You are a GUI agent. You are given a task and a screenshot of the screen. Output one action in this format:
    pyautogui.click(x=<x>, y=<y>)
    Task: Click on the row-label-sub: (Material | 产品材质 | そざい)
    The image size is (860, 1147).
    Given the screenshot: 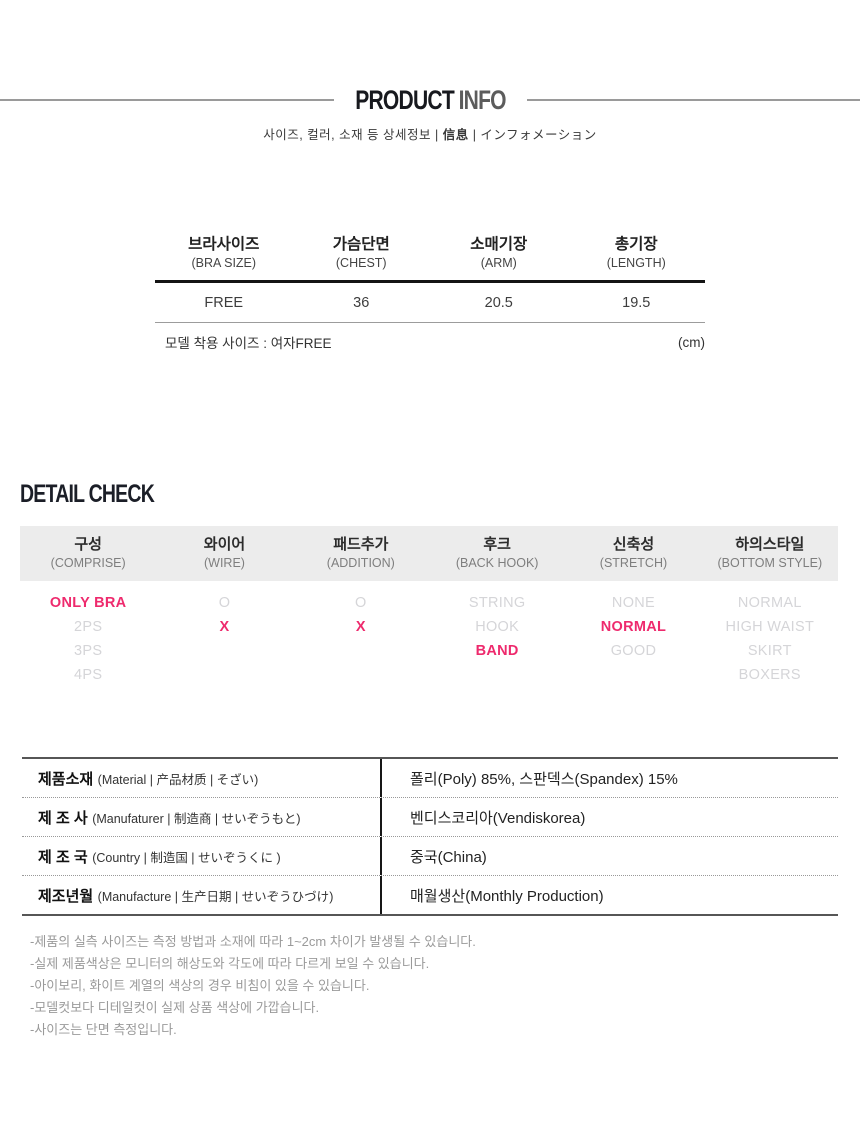 What is the action you would take?
    pyautogui.click(x=178, y=779)
    